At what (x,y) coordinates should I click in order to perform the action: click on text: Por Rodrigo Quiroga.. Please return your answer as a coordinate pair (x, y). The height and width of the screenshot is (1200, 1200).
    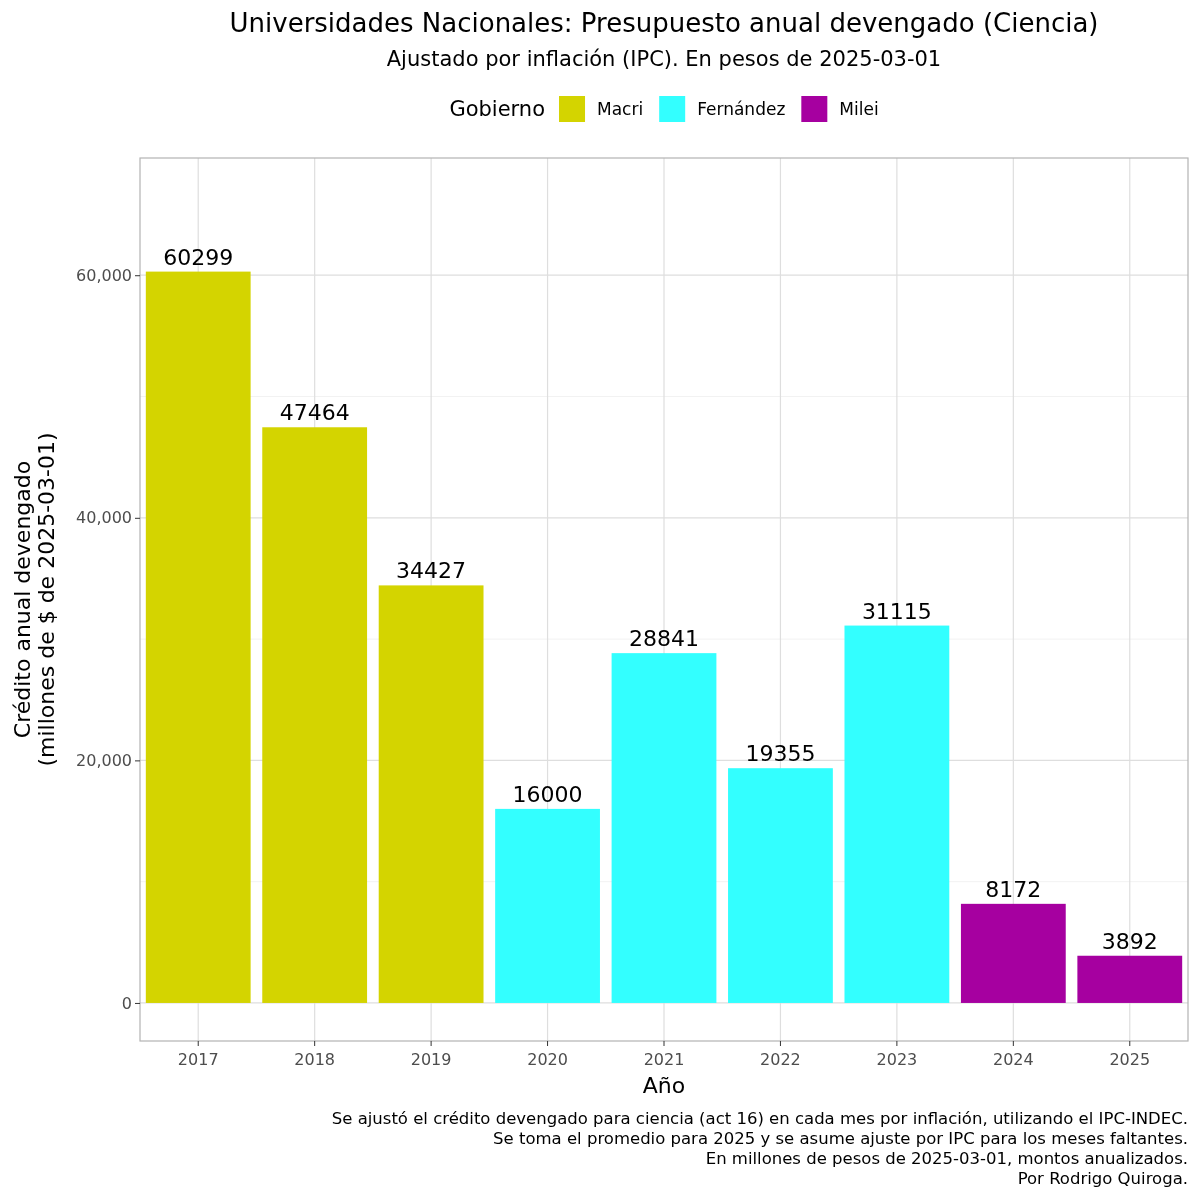
    Looking at the image, I should click on (1102, 1178).